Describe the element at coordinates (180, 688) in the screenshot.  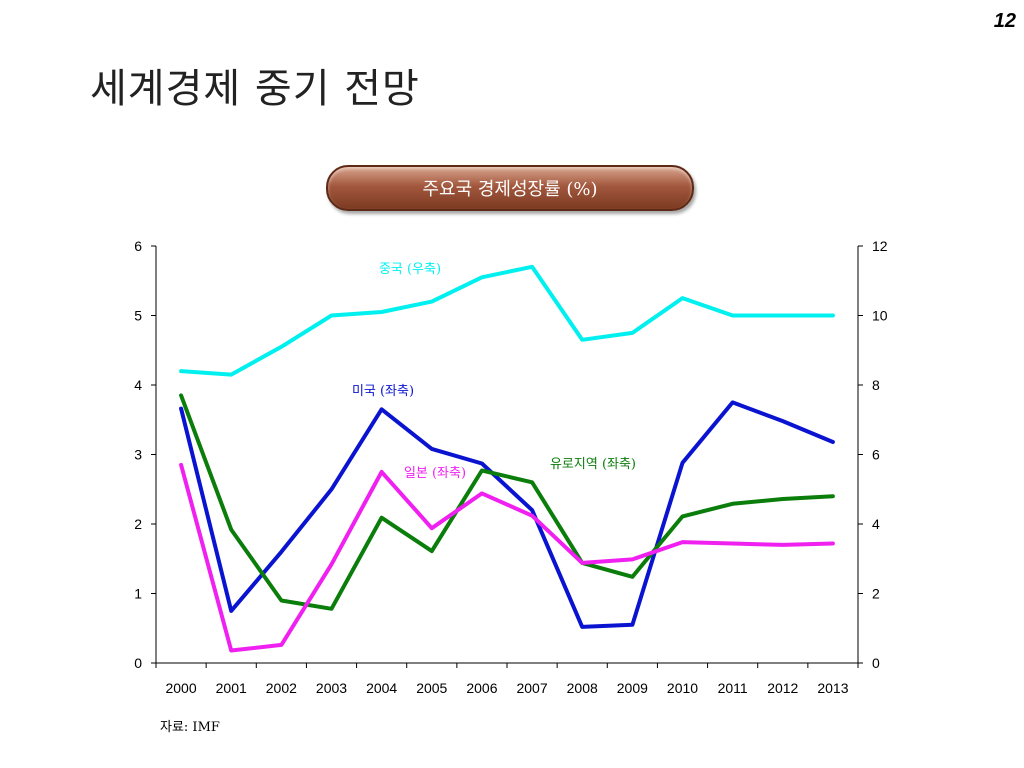
I see `x-tick-label: 2000` at that location.